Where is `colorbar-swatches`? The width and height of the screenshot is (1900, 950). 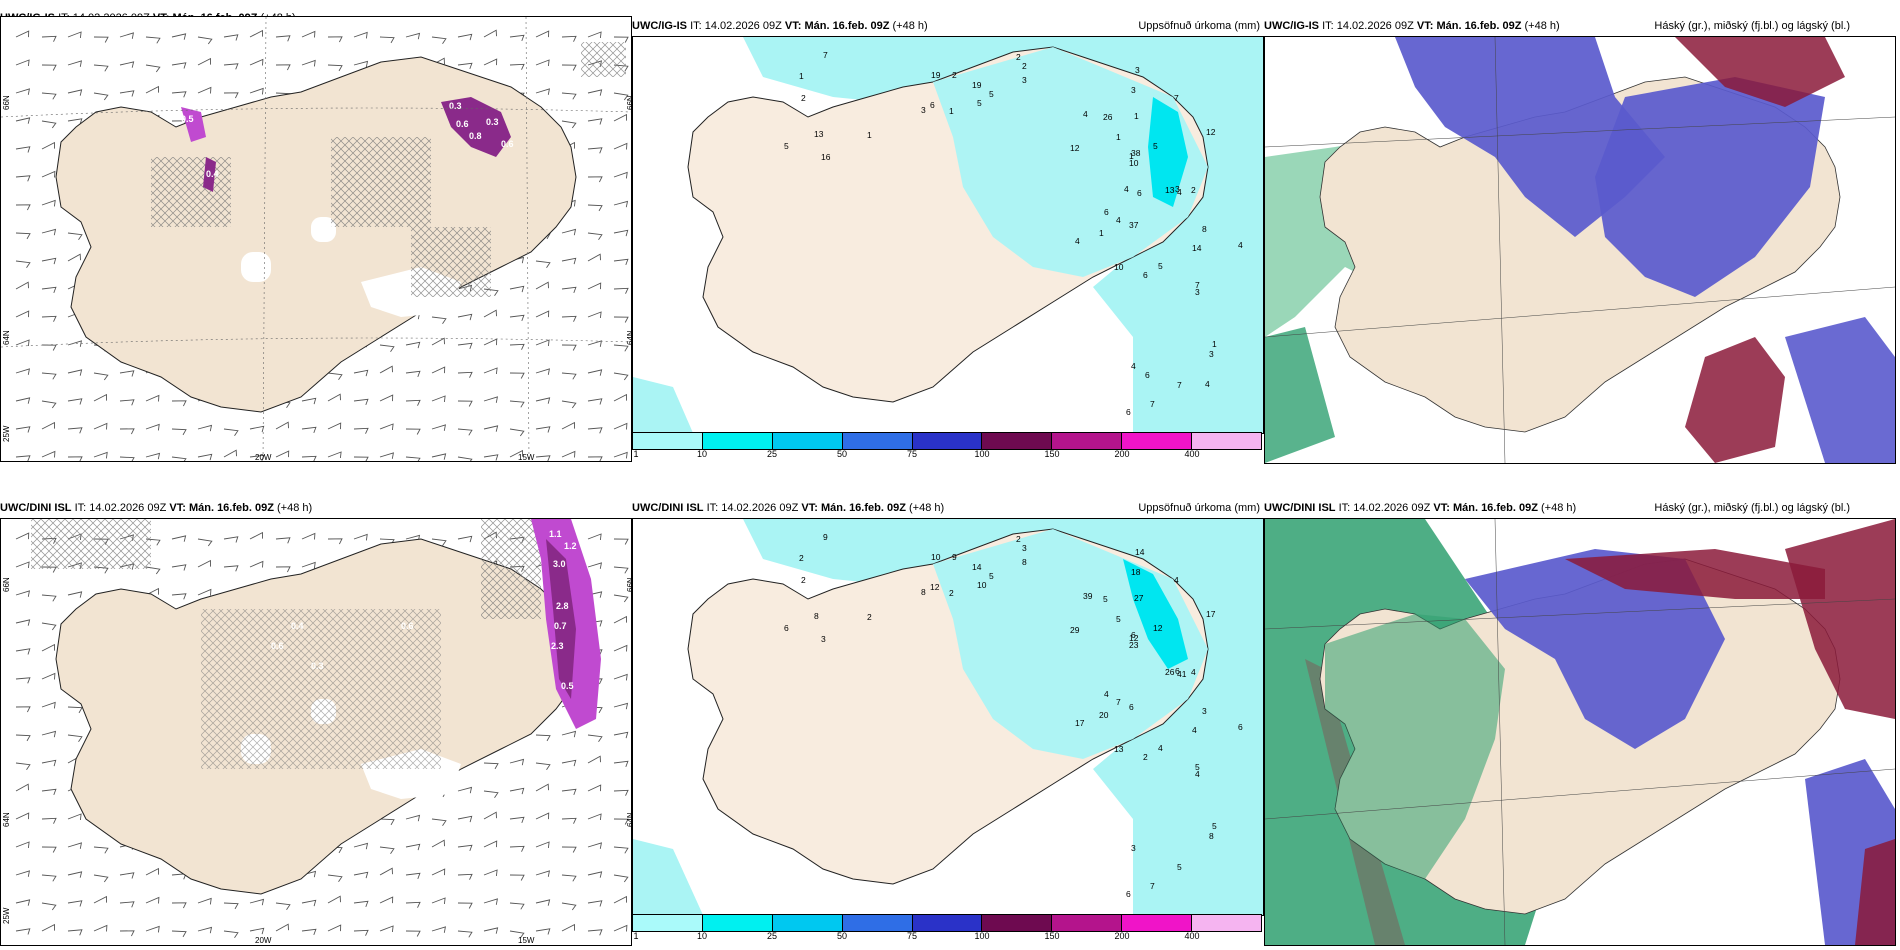
colorbar-swatches is located at coordinates (947, 441).